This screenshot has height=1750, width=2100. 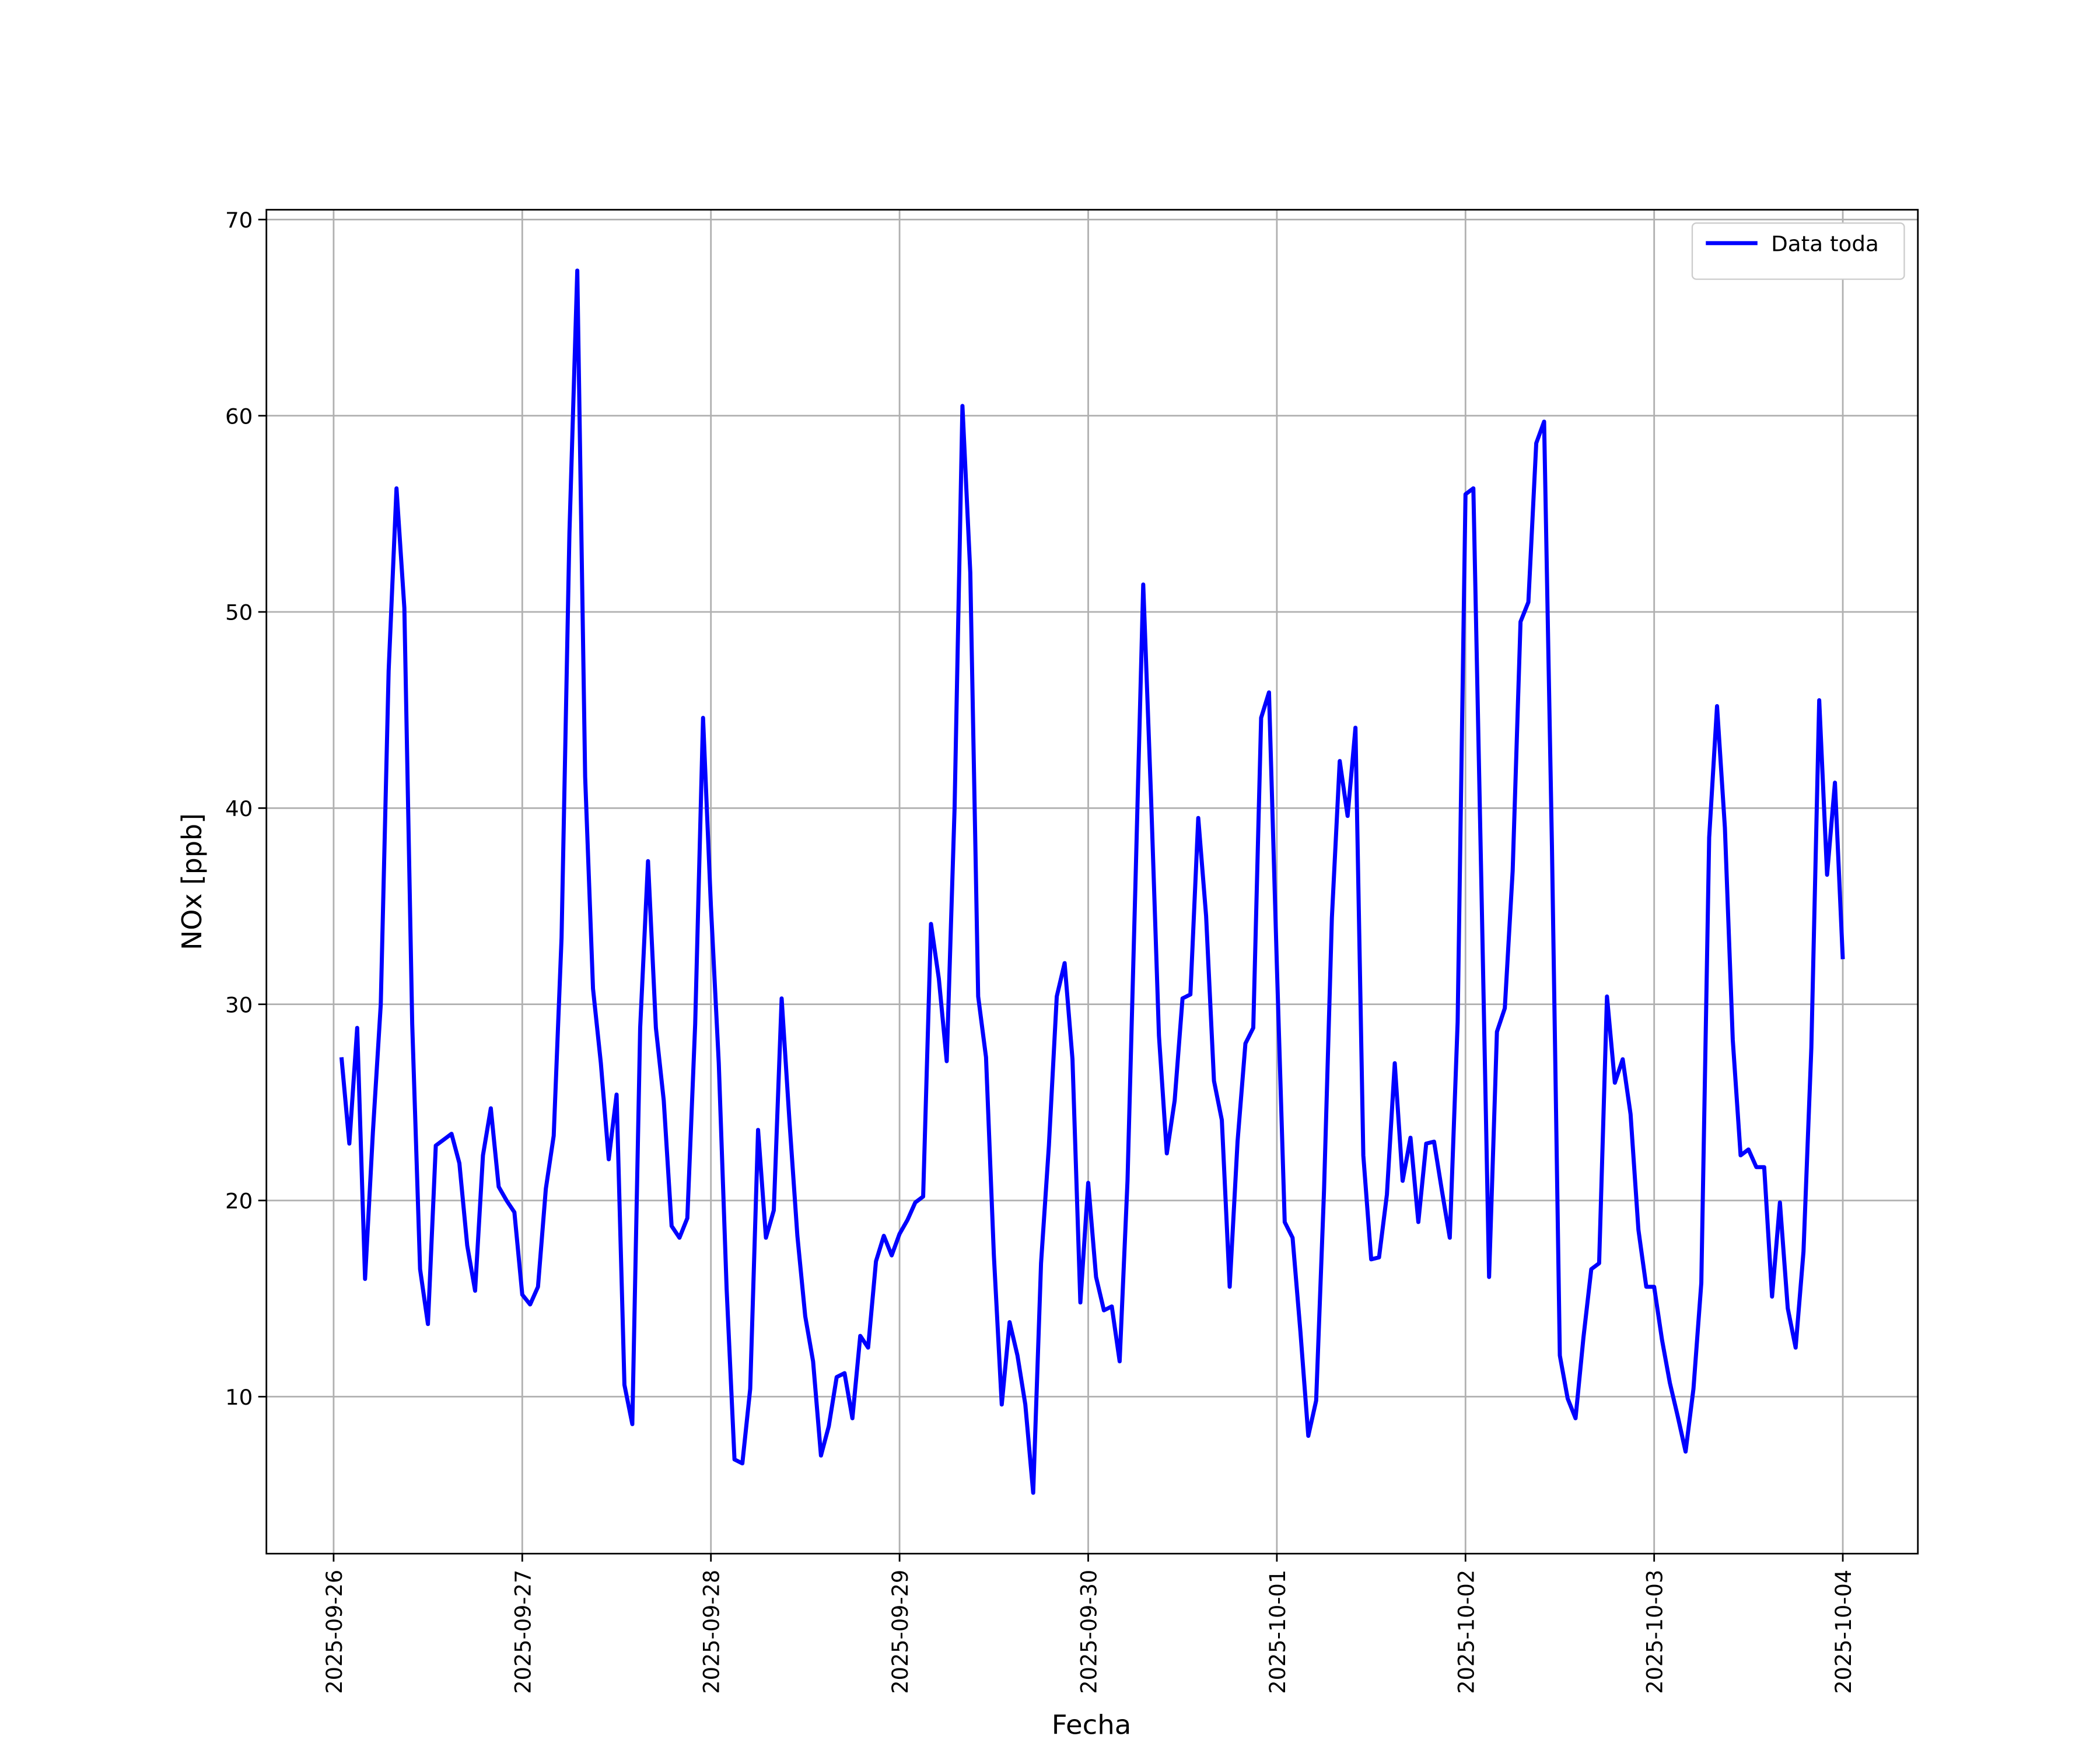 I want to click on x-tick-label: 2025-09-29, so click(x=900, y=1632).